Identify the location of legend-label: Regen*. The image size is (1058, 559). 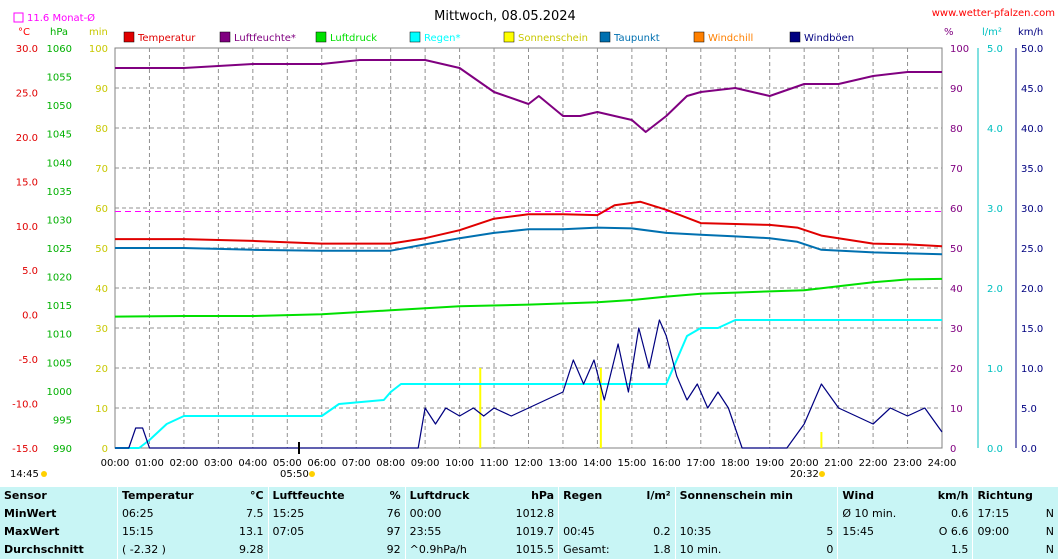
(442, 38).